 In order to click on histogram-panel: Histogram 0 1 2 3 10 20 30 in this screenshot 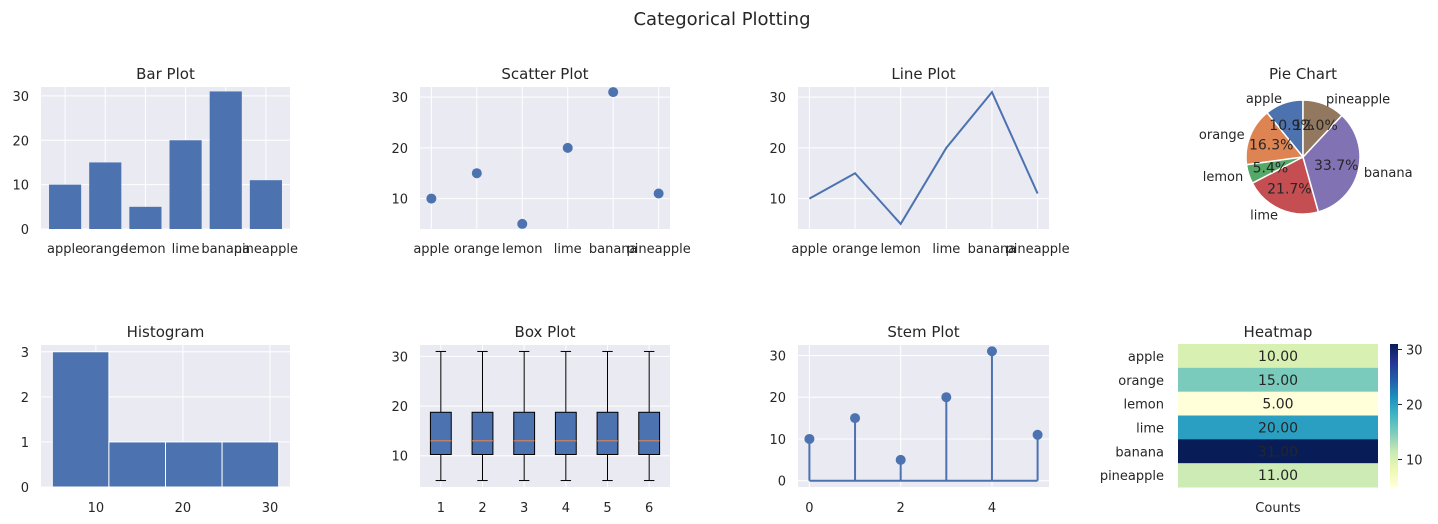, I will do `click(155, 419)`.